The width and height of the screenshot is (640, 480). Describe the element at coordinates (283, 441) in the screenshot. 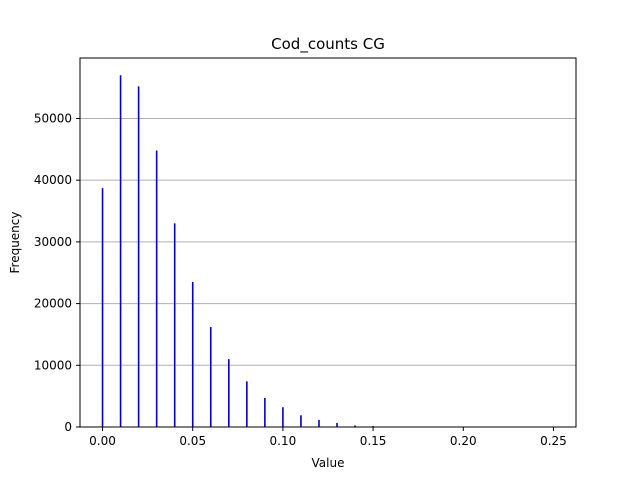

I see `x-tick-label: 0.10` at that location.